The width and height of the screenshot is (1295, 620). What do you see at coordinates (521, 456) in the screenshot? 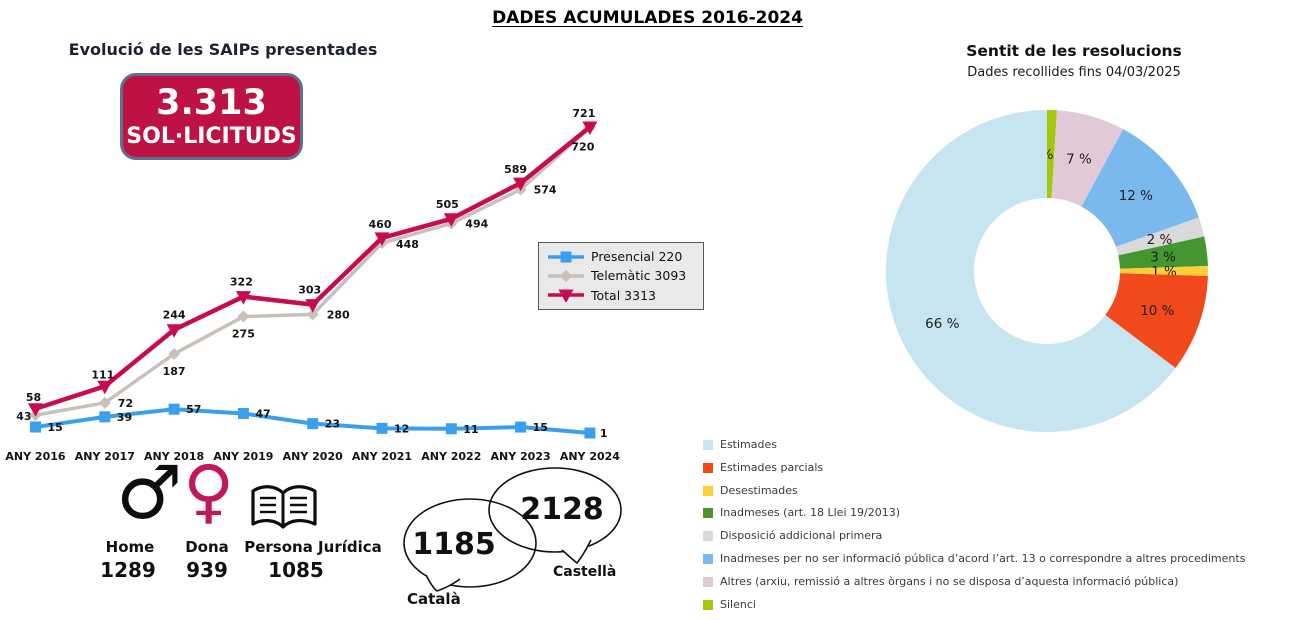
I see `x-axis-label: ANY 2023` at bounding box center [521, 456].